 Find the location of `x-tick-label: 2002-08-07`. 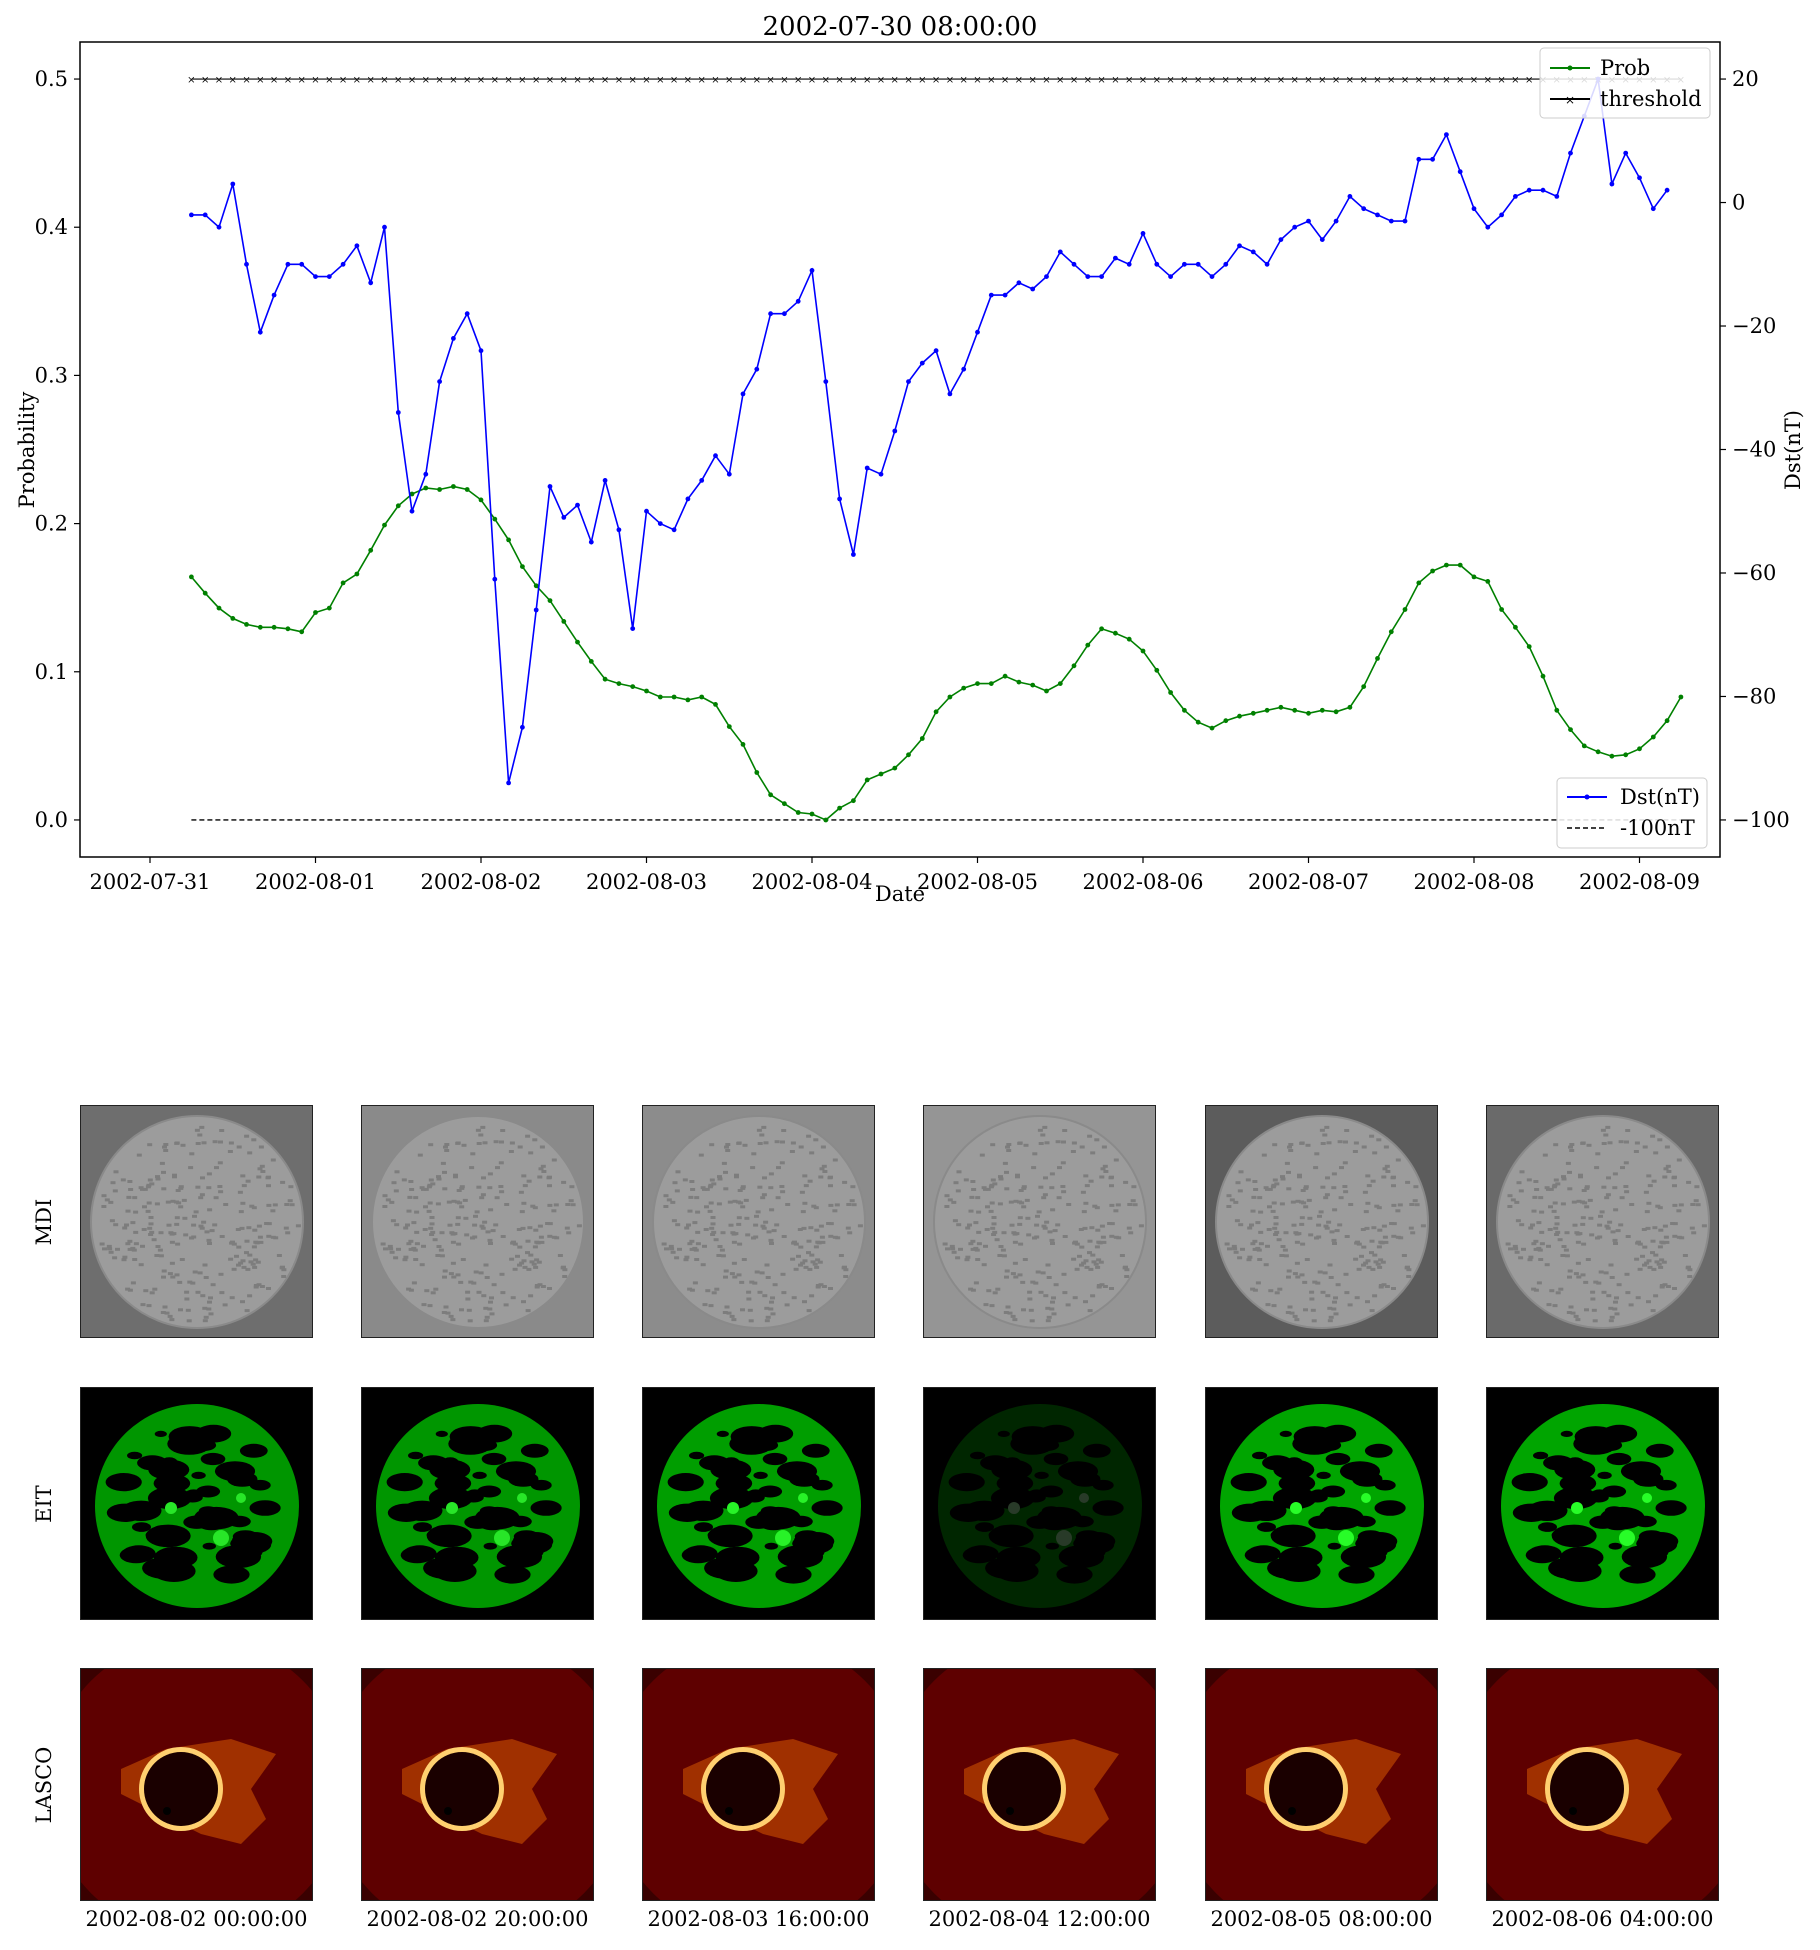

x-tick-label: 2002-08-07 is located at coordinates (1308, 882).